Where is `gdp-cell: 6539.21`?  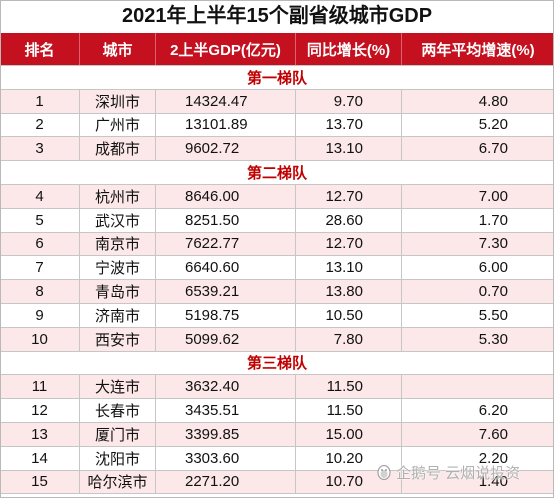
gdp-cell: 6539.21 is located at coordinates (226, 291).